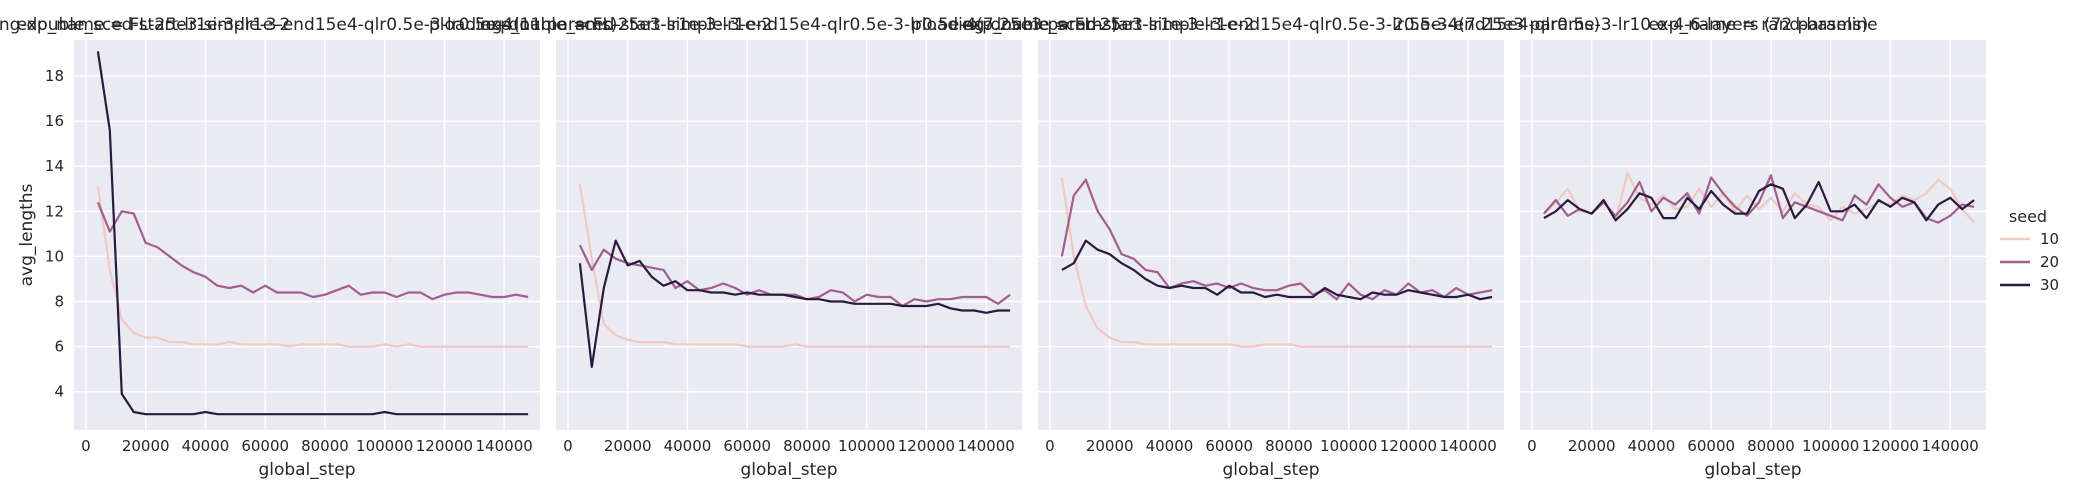 The width and height of the screenshot is (2074, 500). What do you see at coordinates (2049, 239) in the screenshot?
I see `legend-label-seed-10: 10` at bounding box center [2049, 239].